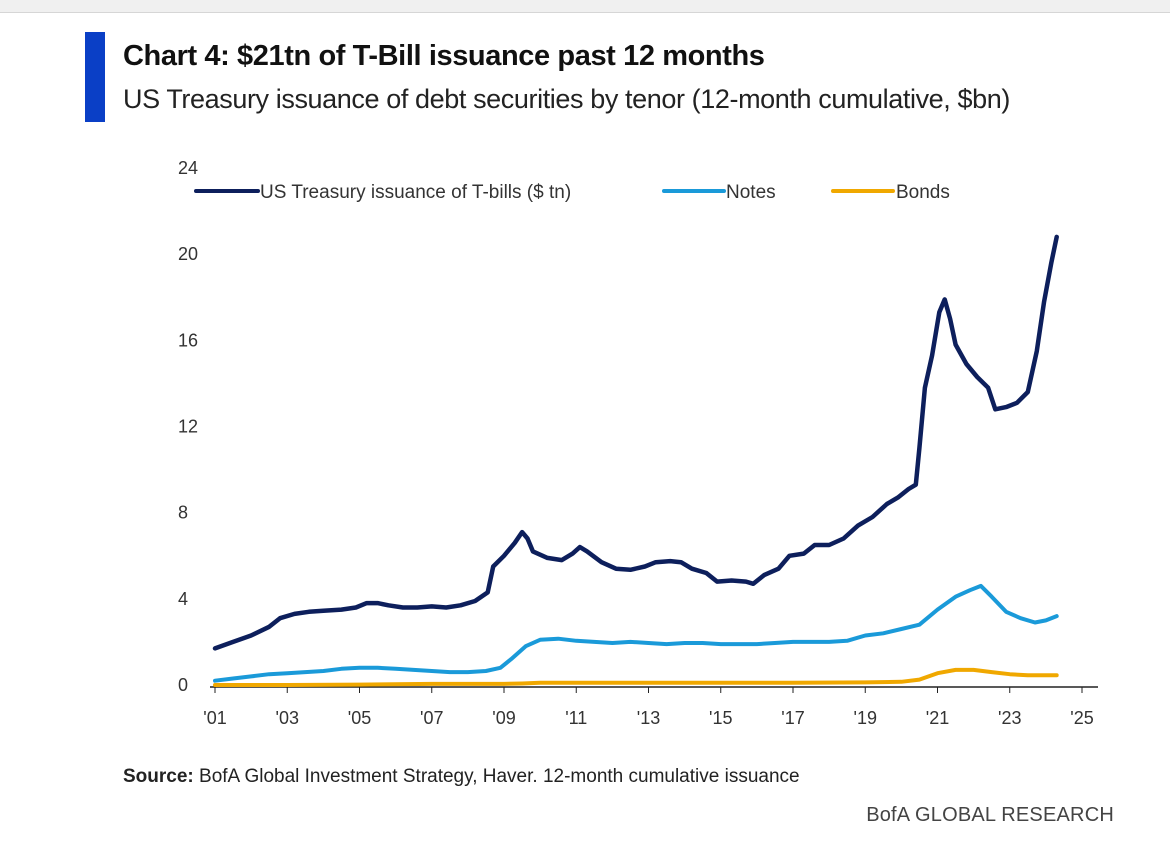 The height and width of the screenshot is (868, 1170). I want to click on y-tick-label-20: 20, so click(188, 254).